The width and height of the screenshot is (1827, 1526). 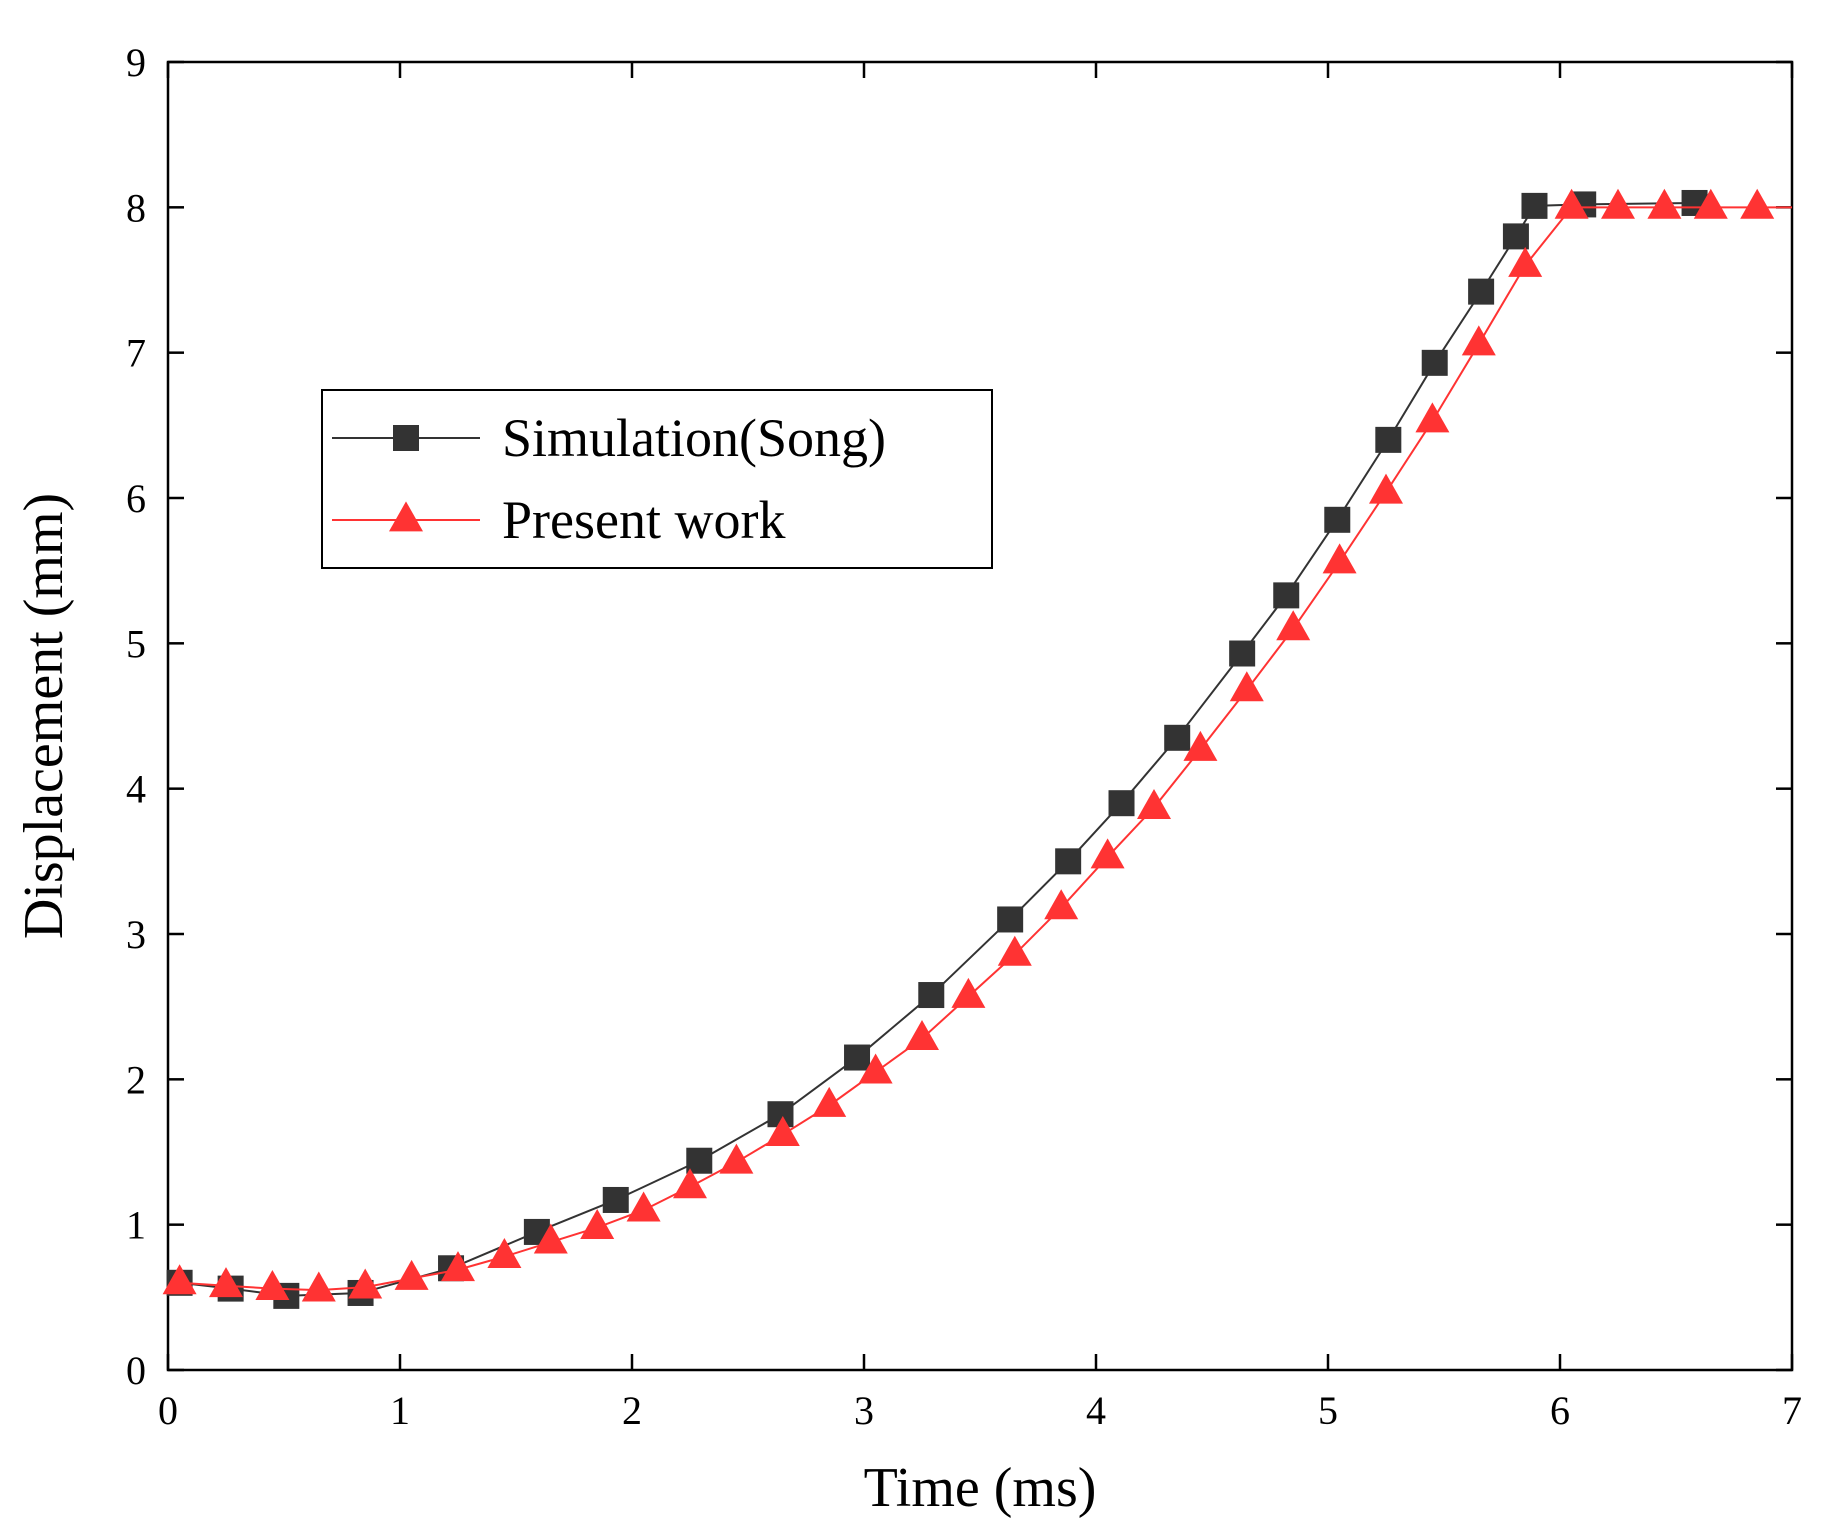 I want to click on legend-label-simulation: Simulation(Song), so click(x=694, y=438).